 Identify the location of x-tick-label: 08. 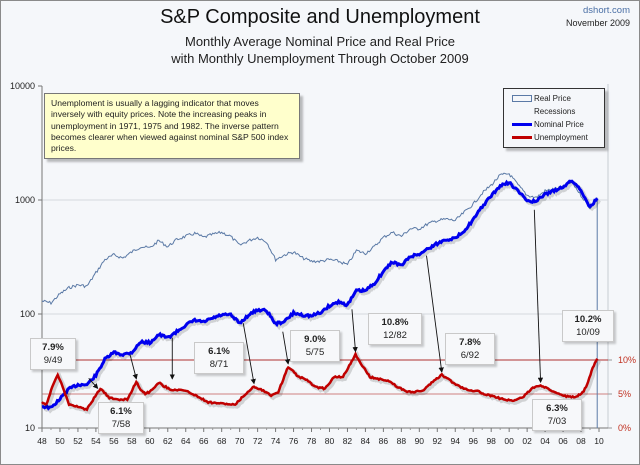
(581, 441).